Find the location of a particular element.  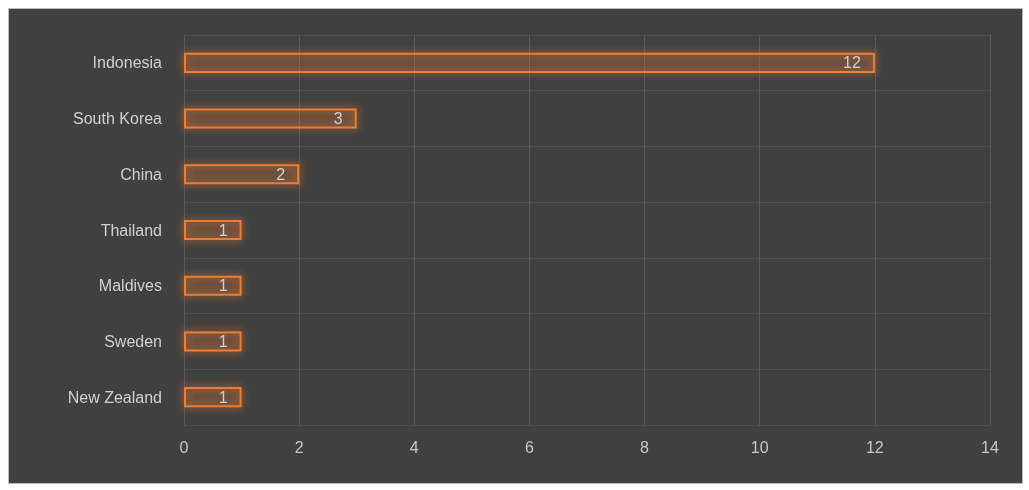

x-tick-label: 12 is located at coordinates (874, 447).